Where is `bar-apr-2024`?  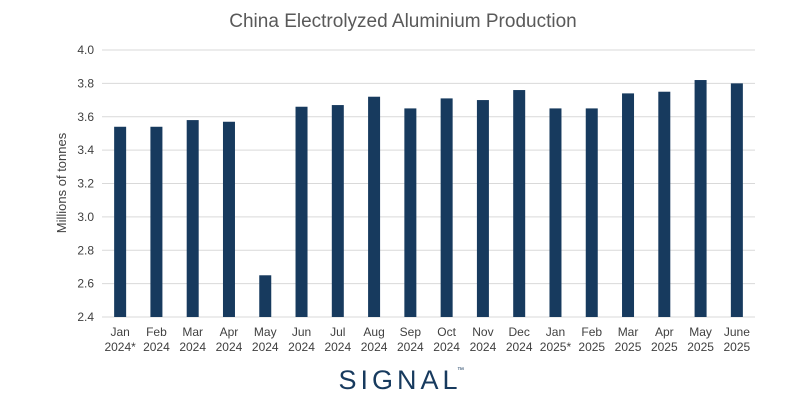 bar-apr-2024 is located at coordinates (228, 219).